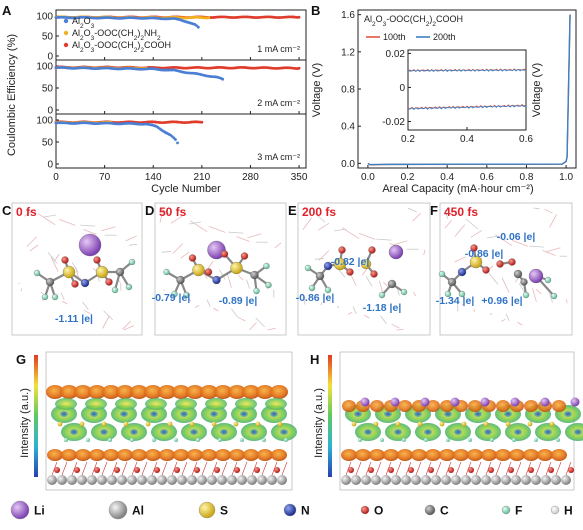 The width and height of the screenshot is (583, 530). Describe the element at coordinates (319, 212) in the screenshot. I see `md-time-label: 200 fs` at that location.